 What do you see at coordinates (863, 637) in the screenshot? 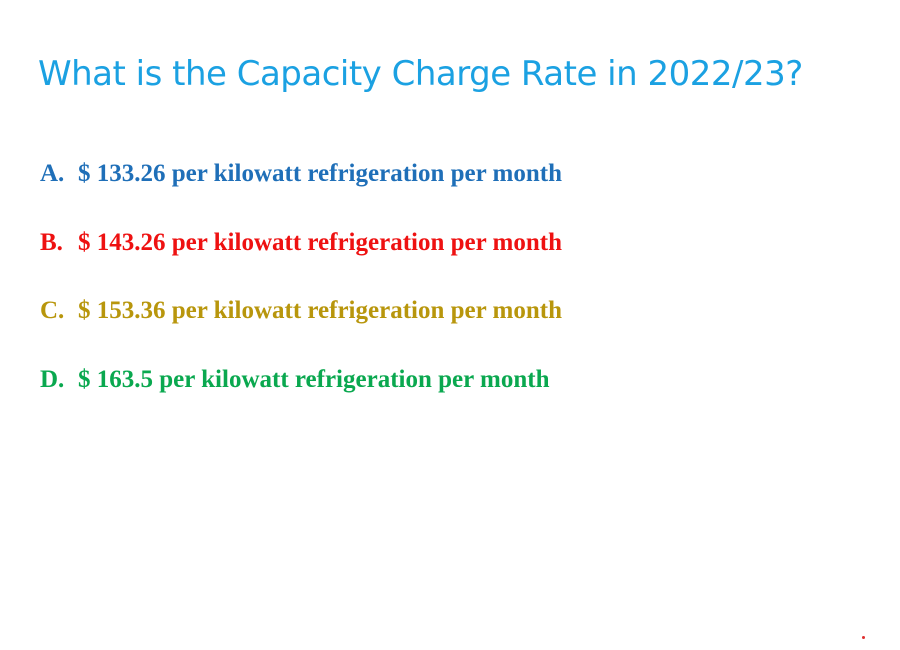
I see `corner-dot-marker` at bounding box center [863, 637].